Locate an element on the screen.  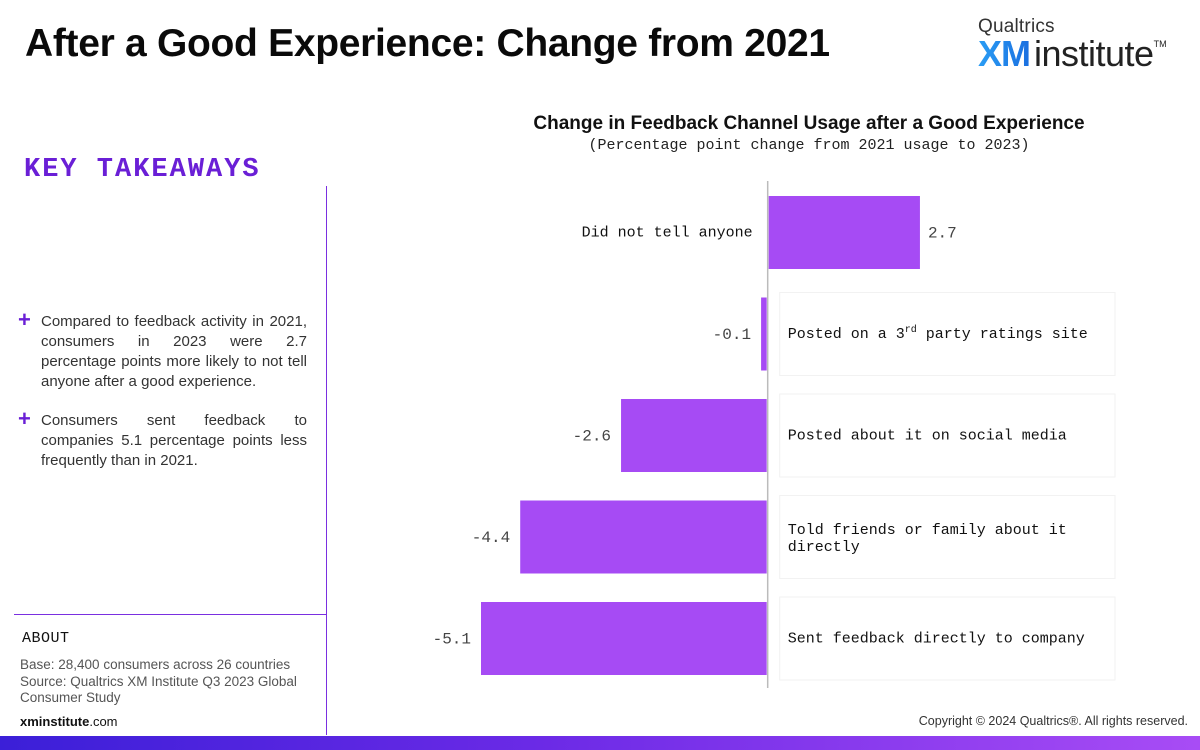
footer-gradient-bar is located at coordinates (600, 743).